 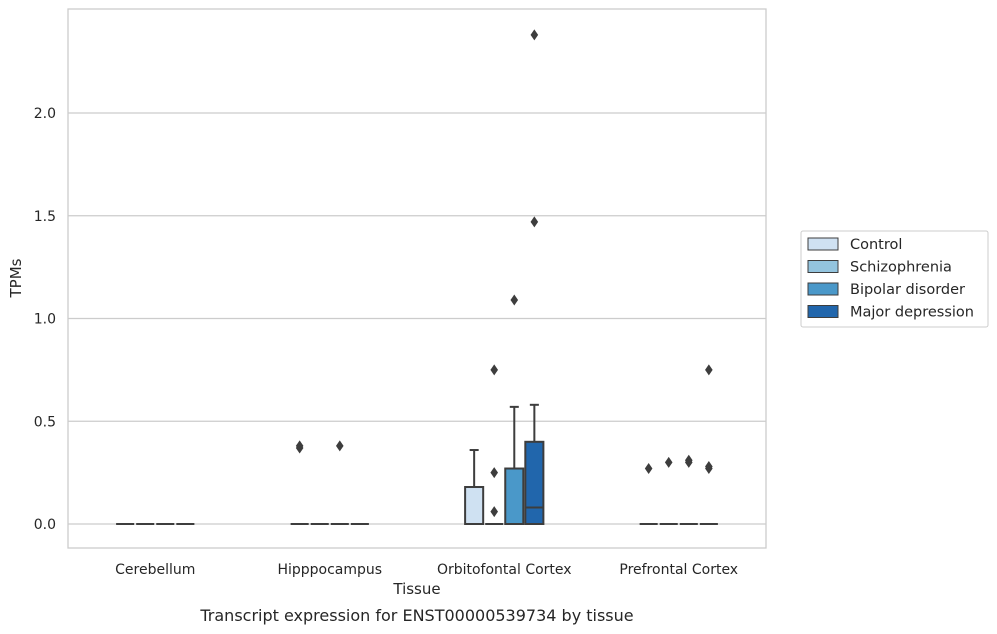 I want to click on x-tick-label: Orbitofontal Cortex, so click(x=504, y=570).